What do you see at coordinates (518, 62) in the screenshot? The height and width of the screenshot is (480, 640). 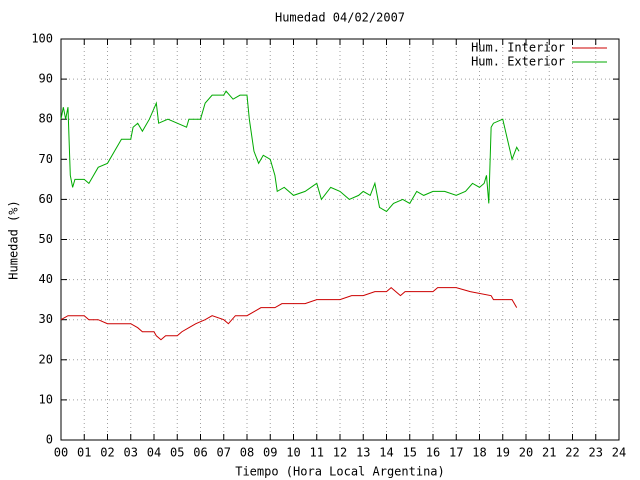 I see `legend-label: Hum. Exterior` at bounding box center [518, 62].